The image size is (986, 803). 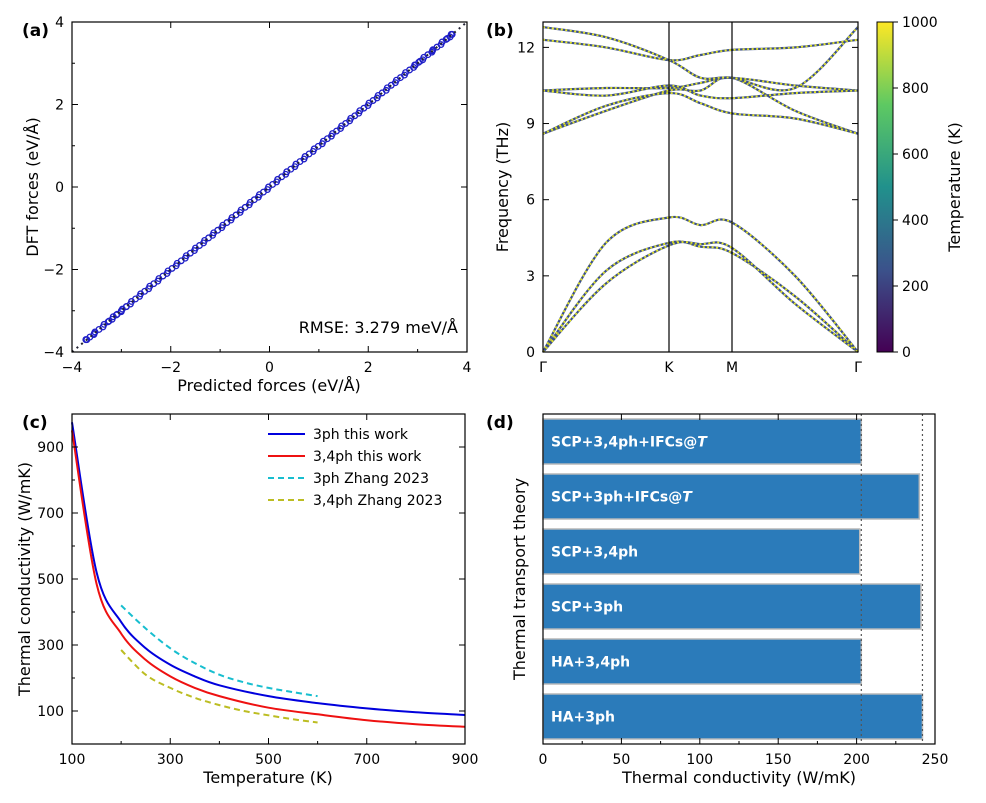 What do you see at coordinates (465, 760) in the screenshot?
I see `x-tick-label: 900` at bounding box center [465, 760].